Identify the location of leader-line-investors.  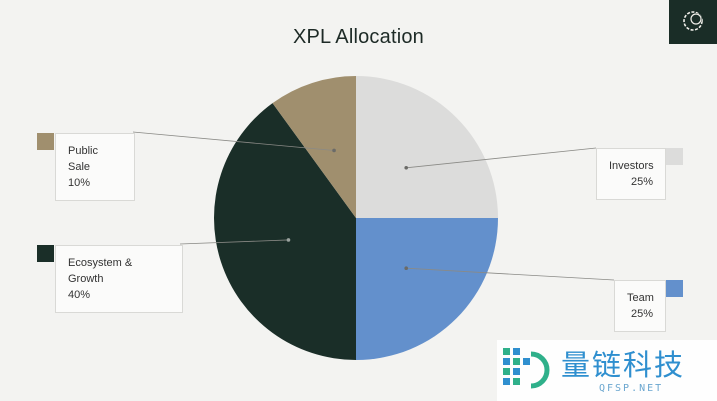
(501, 158).